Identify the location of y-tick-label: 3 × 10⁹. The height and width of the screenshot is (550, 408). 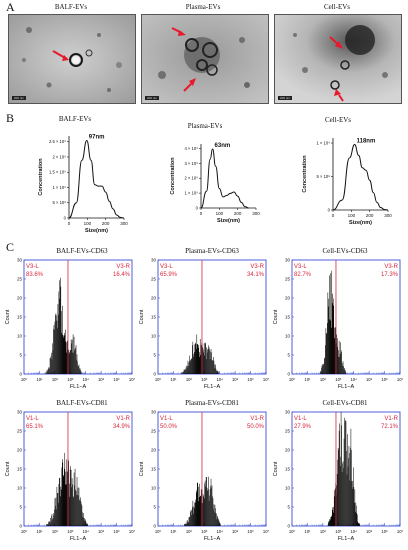
(191, 163).